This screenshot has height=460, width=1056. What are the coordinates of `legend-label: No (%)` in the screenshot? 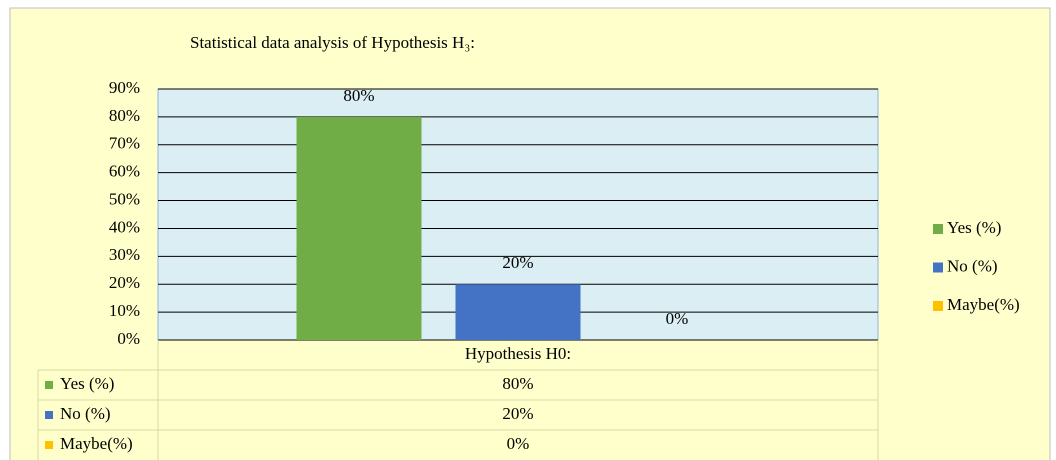 It's located at (972, 265).